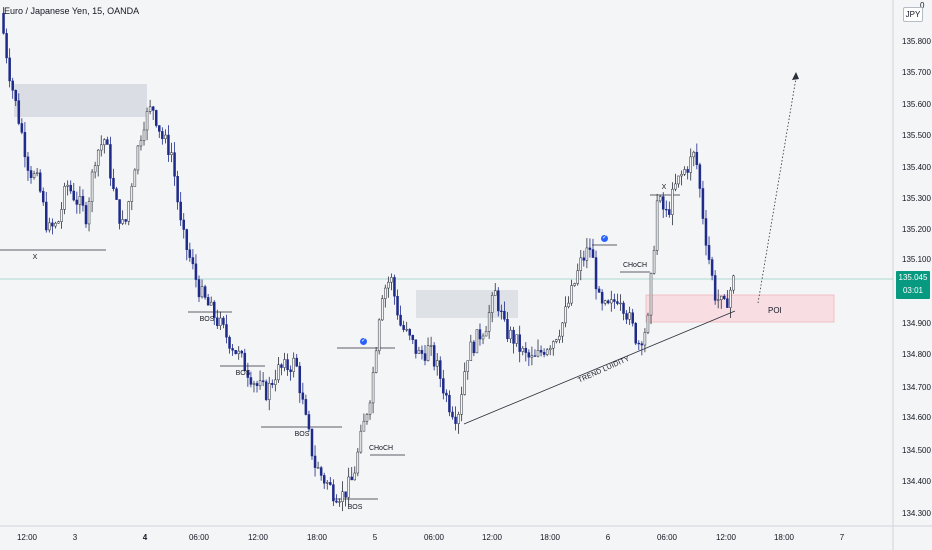 The image size is (932, 550). Describe the element at coordinates (916, 135) in the screenshot. I see `price-tick: 135.500` at that location.